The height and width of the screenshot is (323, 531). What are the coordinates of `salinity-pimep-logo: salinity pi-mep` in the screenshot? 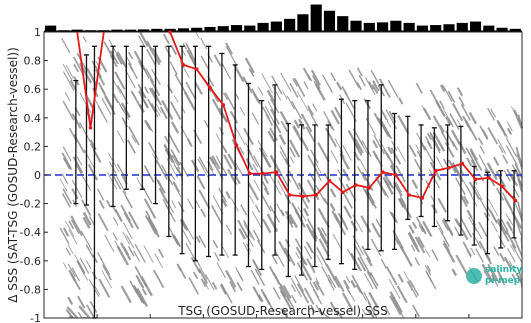 It's located at (494, 275).